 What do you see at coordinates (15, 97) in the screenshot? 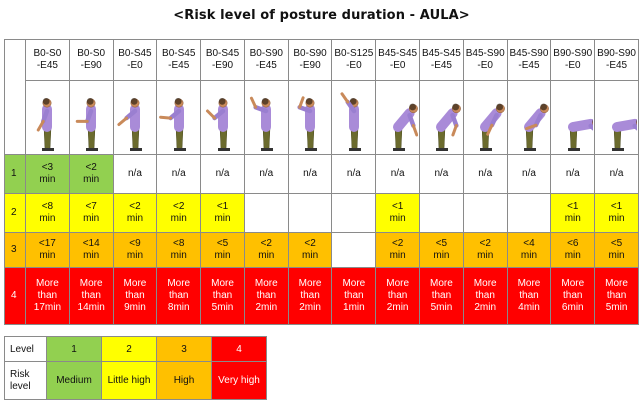
I see `corner-cell` at bounding box center [15, 97].